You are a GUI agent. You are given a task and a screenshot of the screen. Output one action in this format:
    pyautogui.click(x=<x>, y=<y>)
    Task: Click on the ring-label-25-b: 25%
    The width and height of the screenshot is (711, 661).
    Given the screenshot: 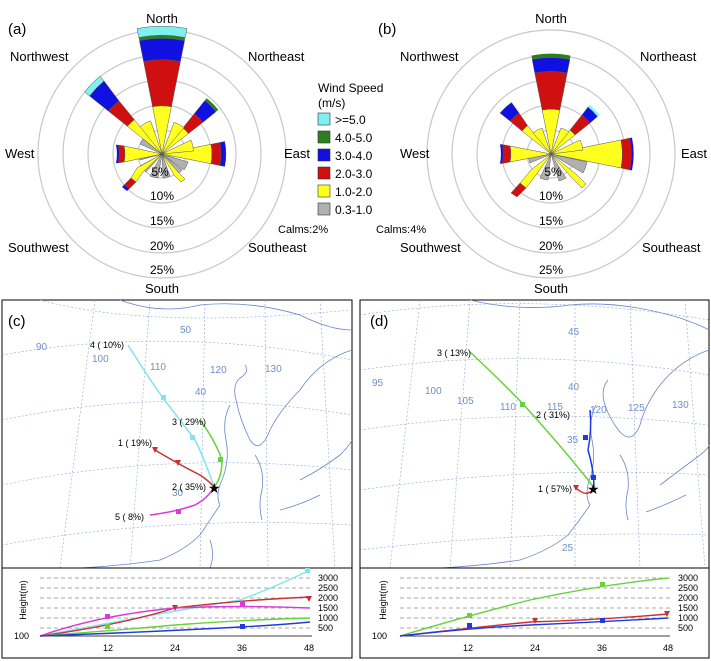 What is the action you would take?
    pyautogui.click(x=551, y=270)
    